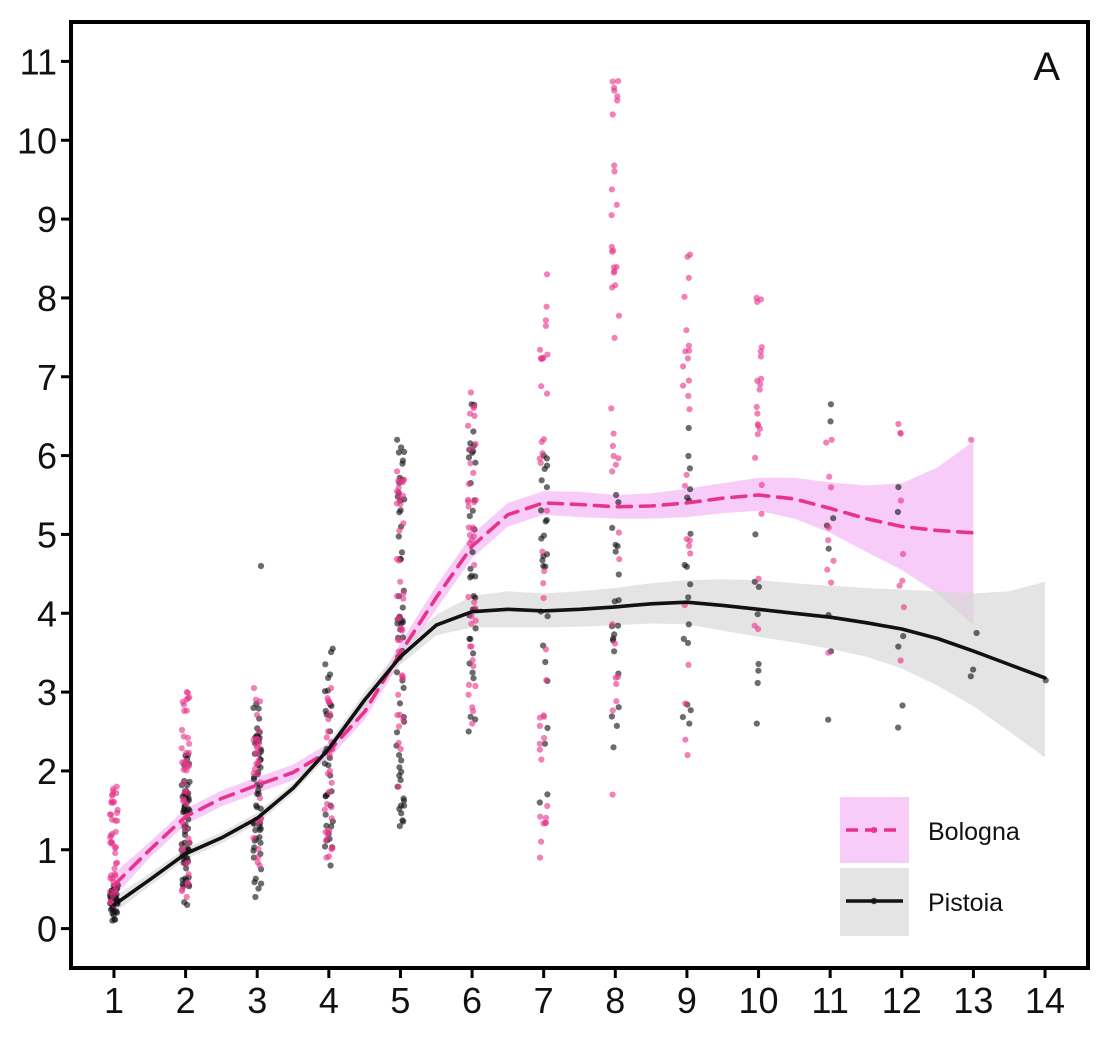  What do you see at coordinates (47, 850) in the screenshot?
I see `y-tick-label: 1` at bounding box center [47, 850].